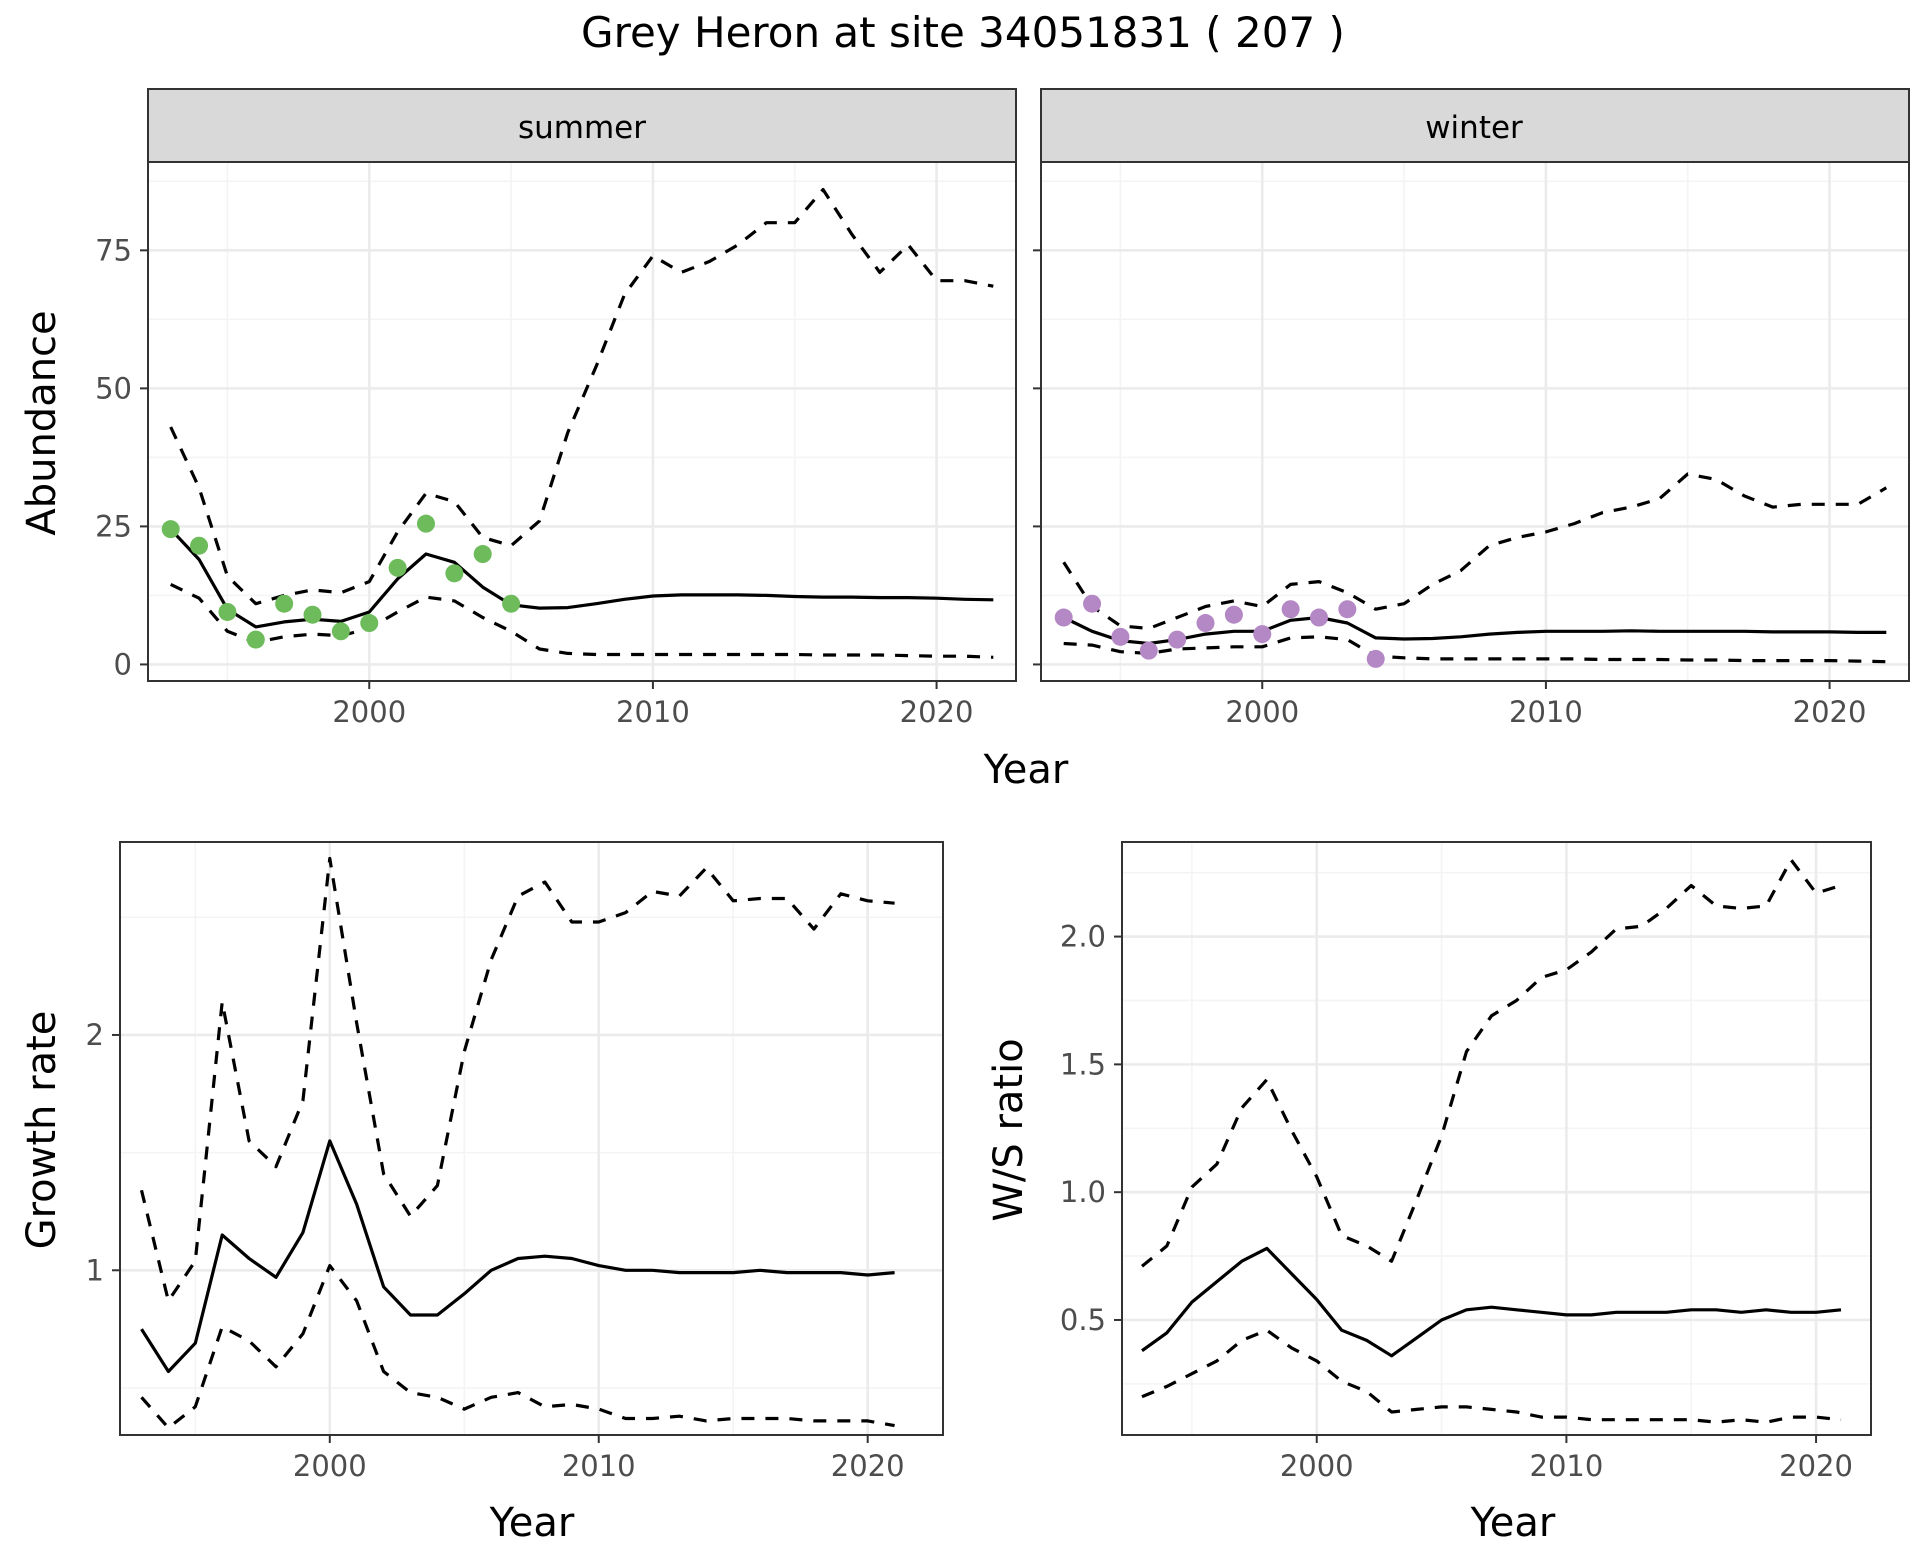 The image size is (1920, 1560). I want to click on y-tick-label: 2, so click(95, 1035).